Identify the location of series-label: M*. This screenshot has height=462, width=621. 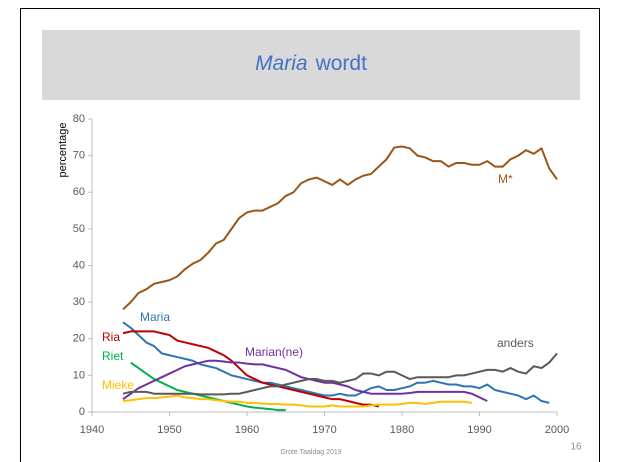
(505, 179).